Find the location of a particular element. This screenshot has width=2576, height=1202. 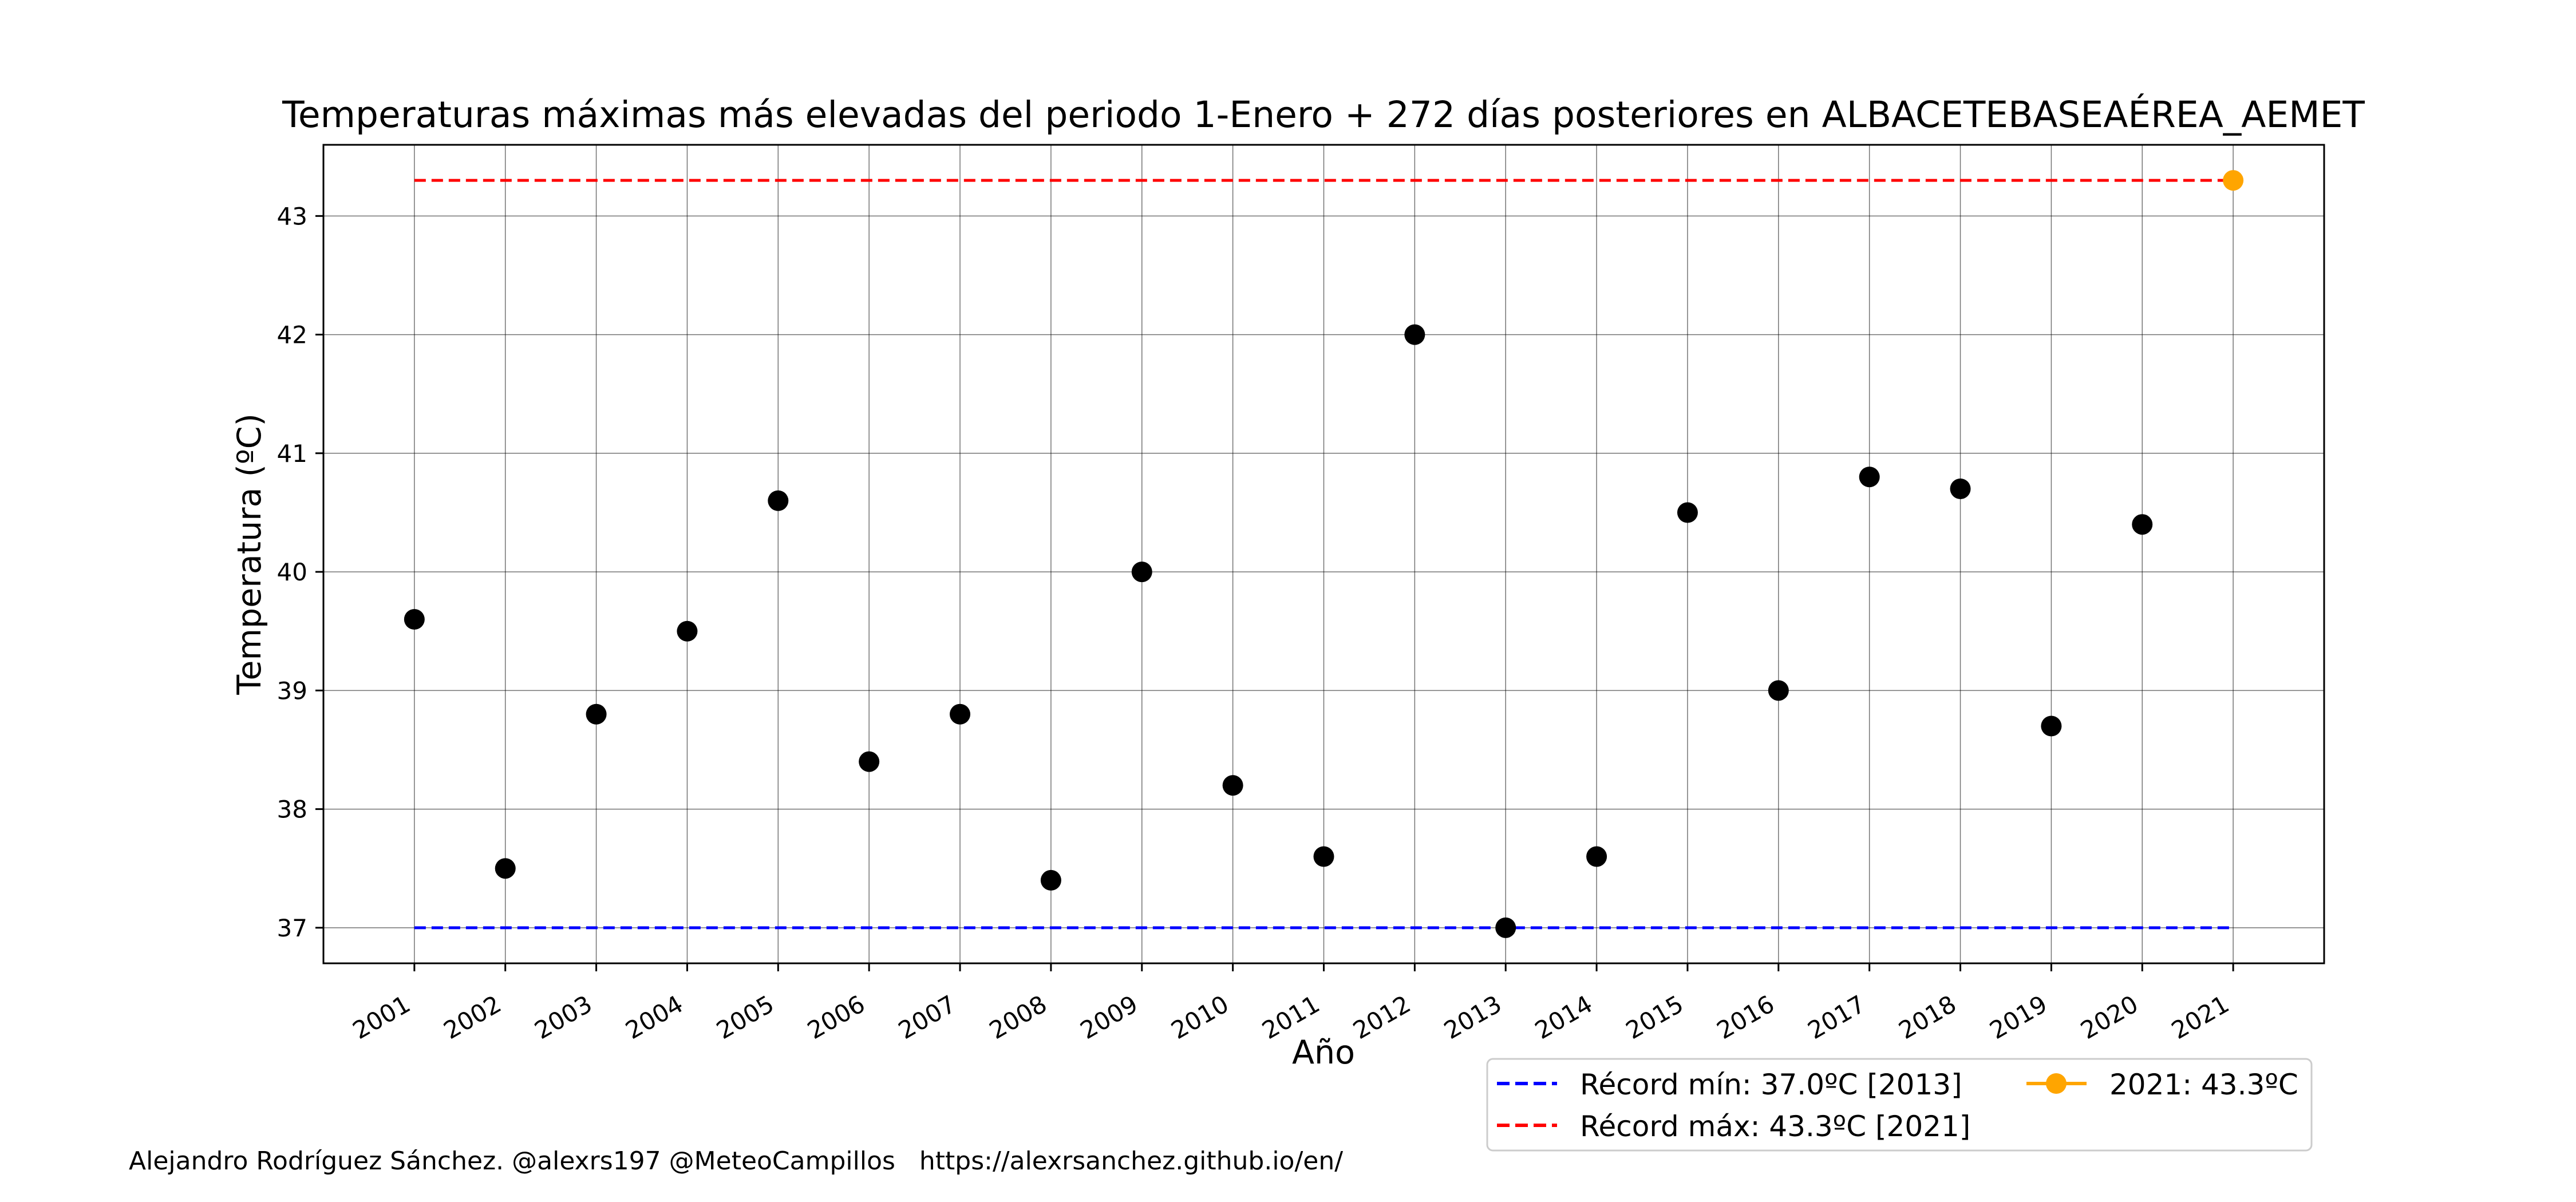

y-tick-label: 39 is located at coordinates (292, 691).